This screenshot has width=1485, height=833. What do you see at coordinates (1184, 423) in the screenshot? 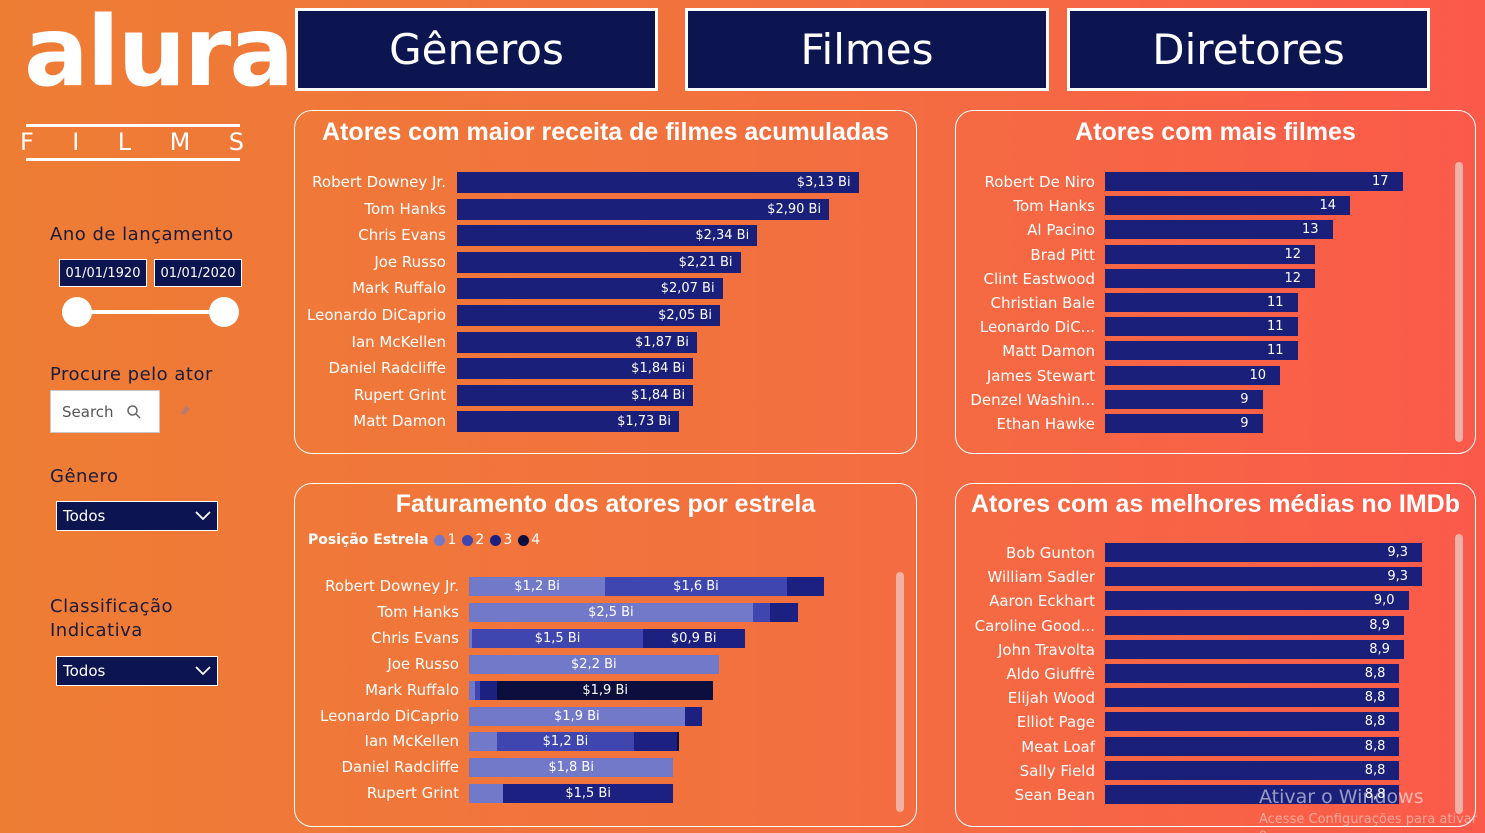
I see `bar: 9` at bounding box center [1184, 423].